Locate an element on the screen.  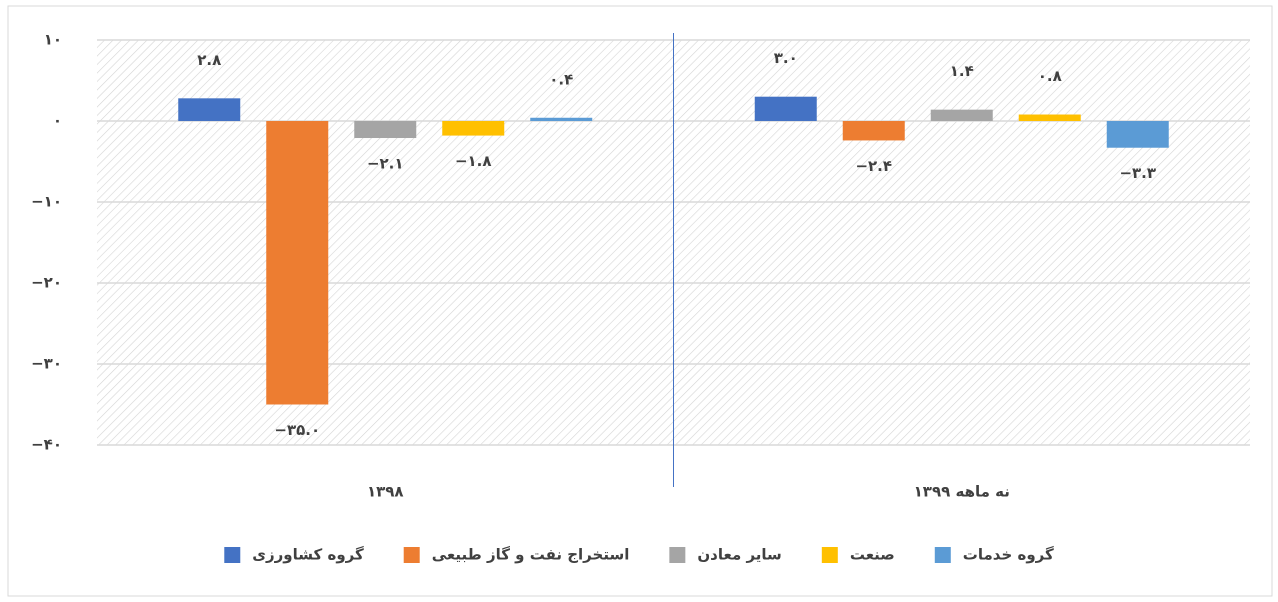
data-label: ۲.۸ is located at coordinates (209, 60).